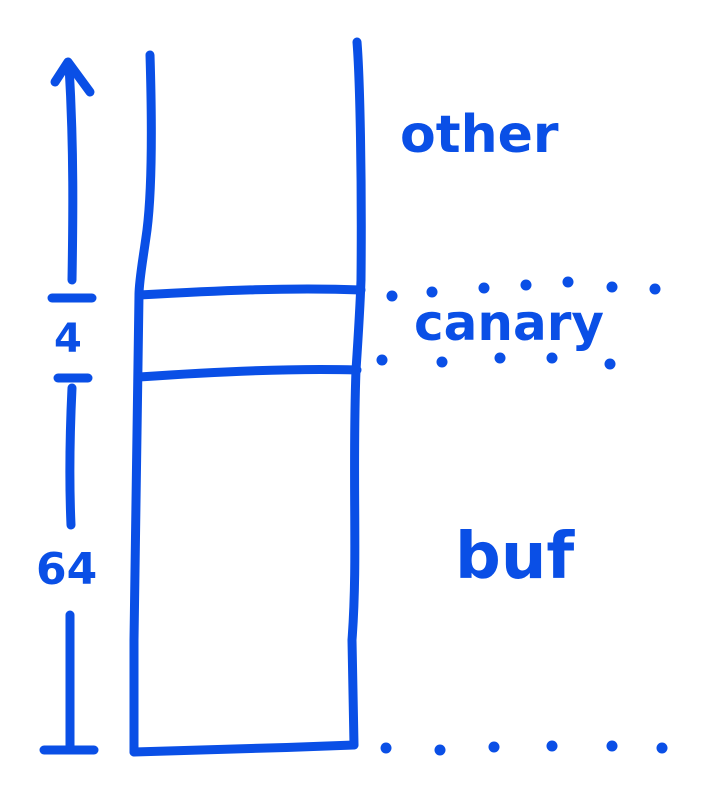 The height and width of the screenshot is (797, 723). Describe the element at coordinates (509, 323) in the screenshot. I see `canary-label: canary` at that location.